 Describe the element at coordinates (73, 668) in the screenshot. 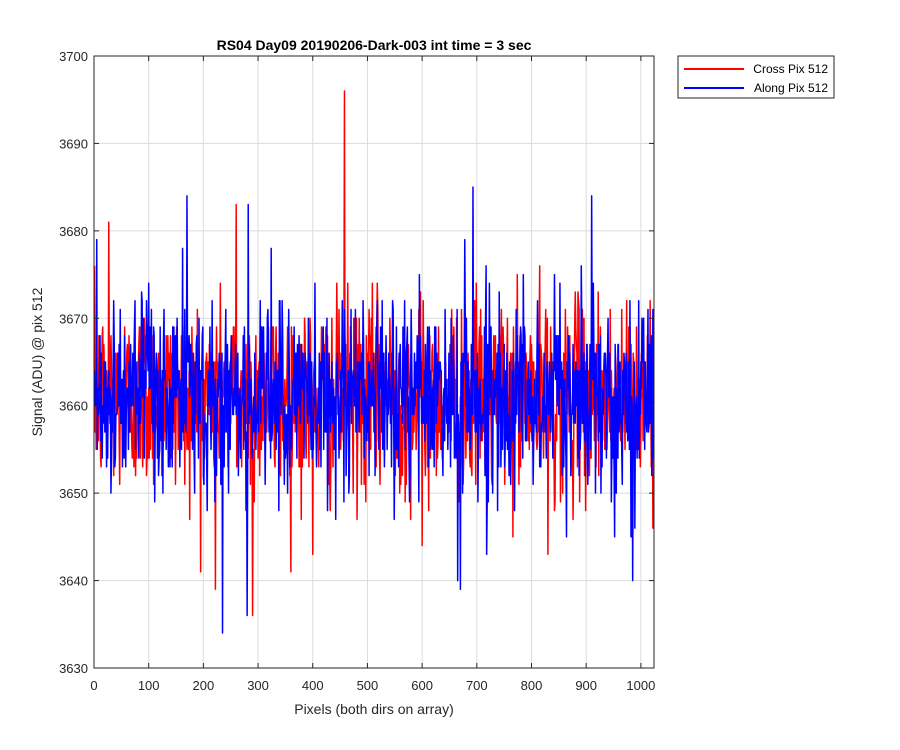

I see `y-tick-label: 3630` at that location.